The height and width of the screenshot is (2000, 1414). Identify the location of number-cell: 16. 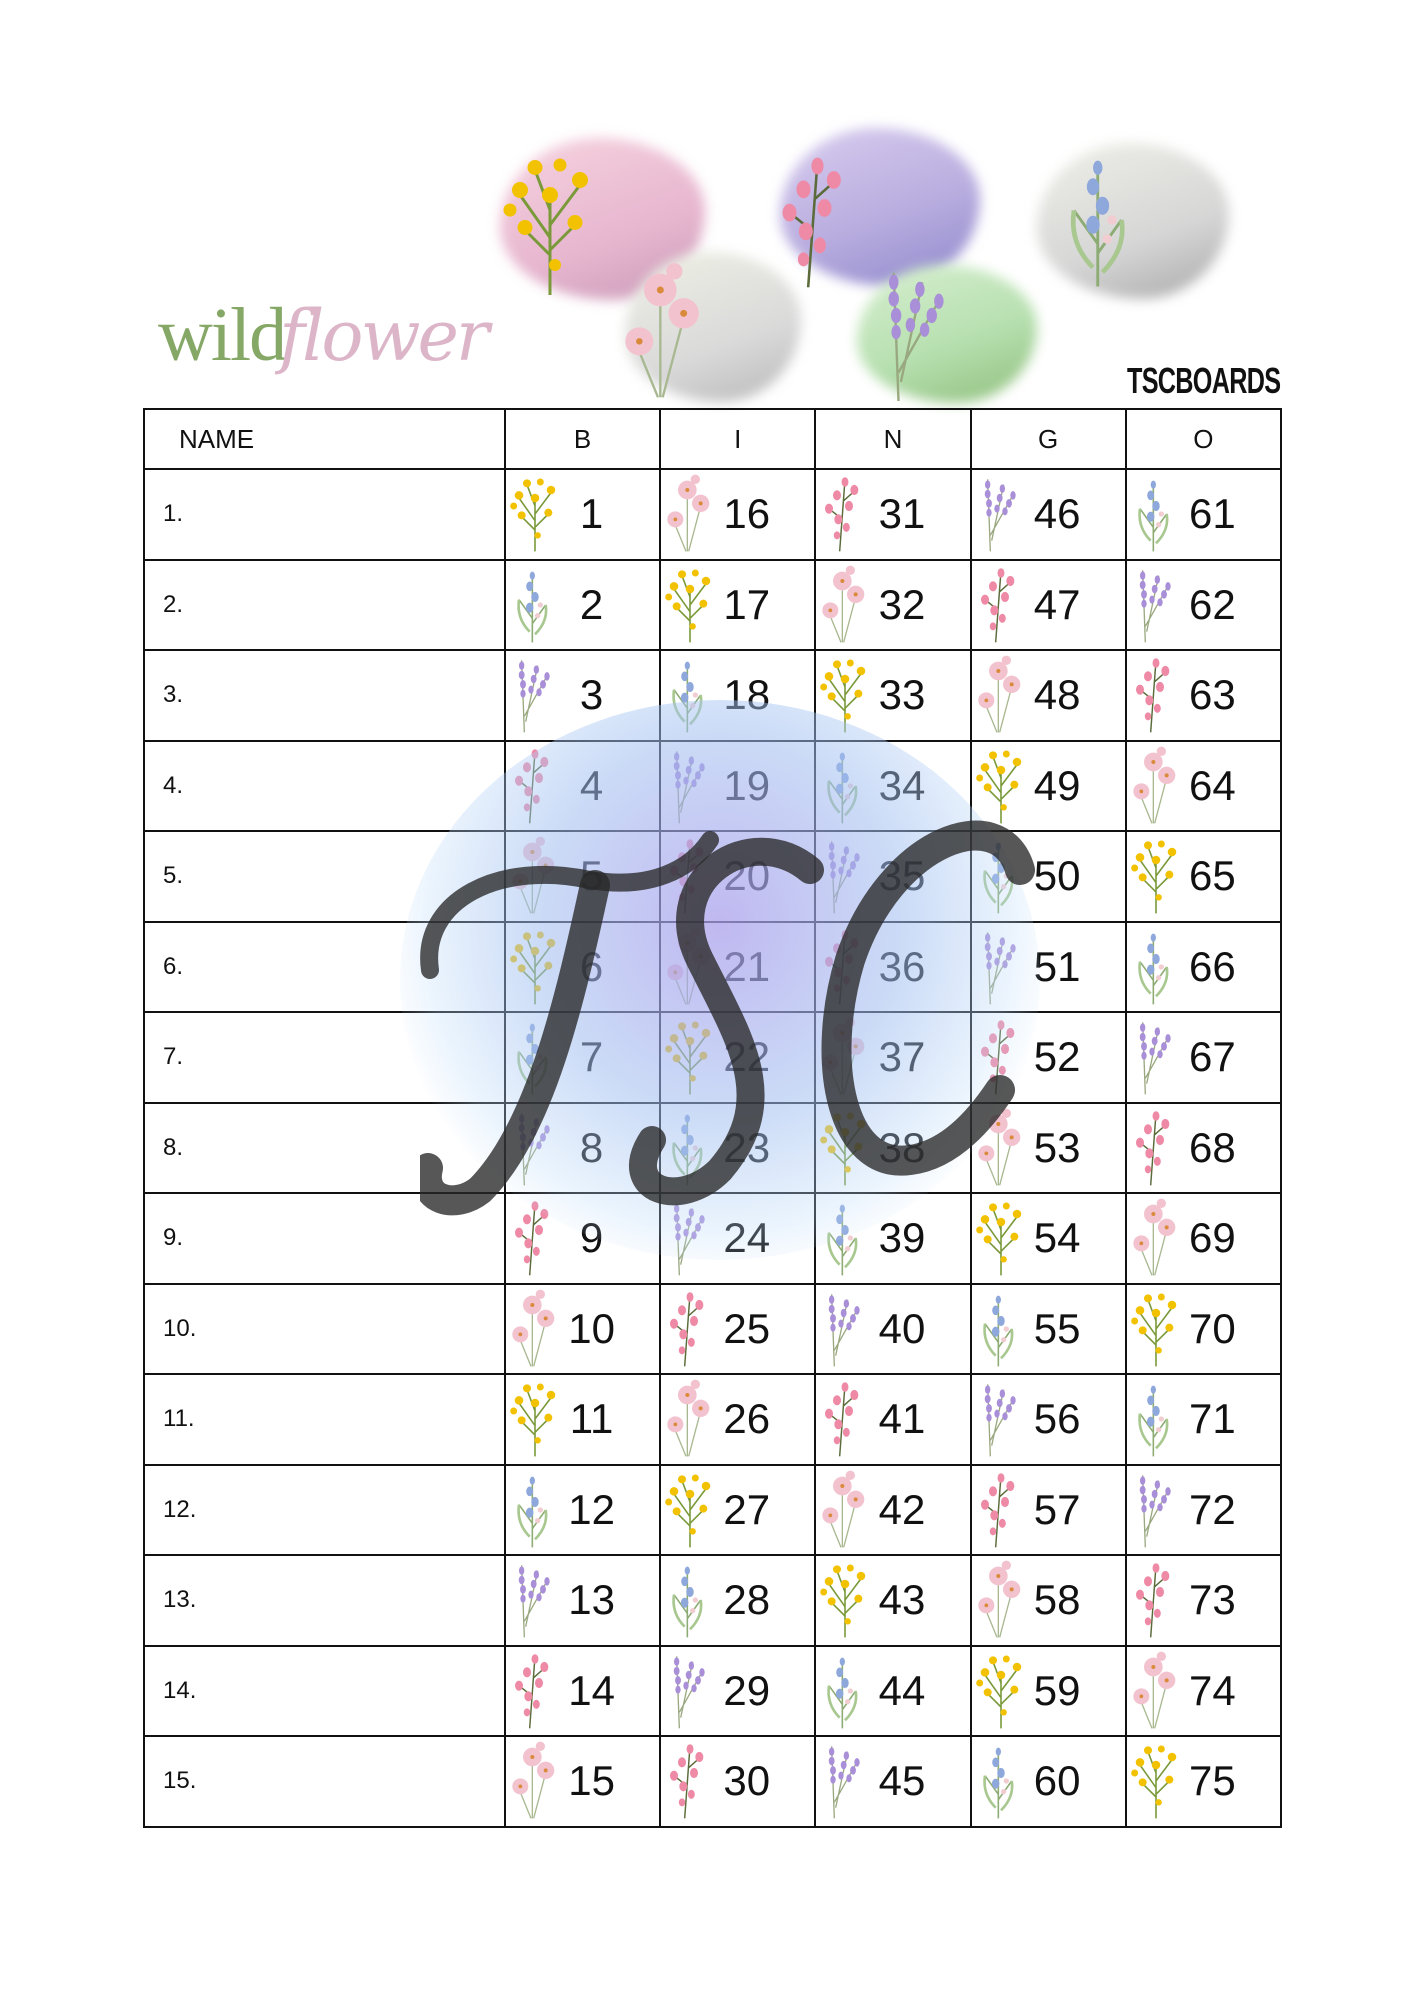
(738, 514).